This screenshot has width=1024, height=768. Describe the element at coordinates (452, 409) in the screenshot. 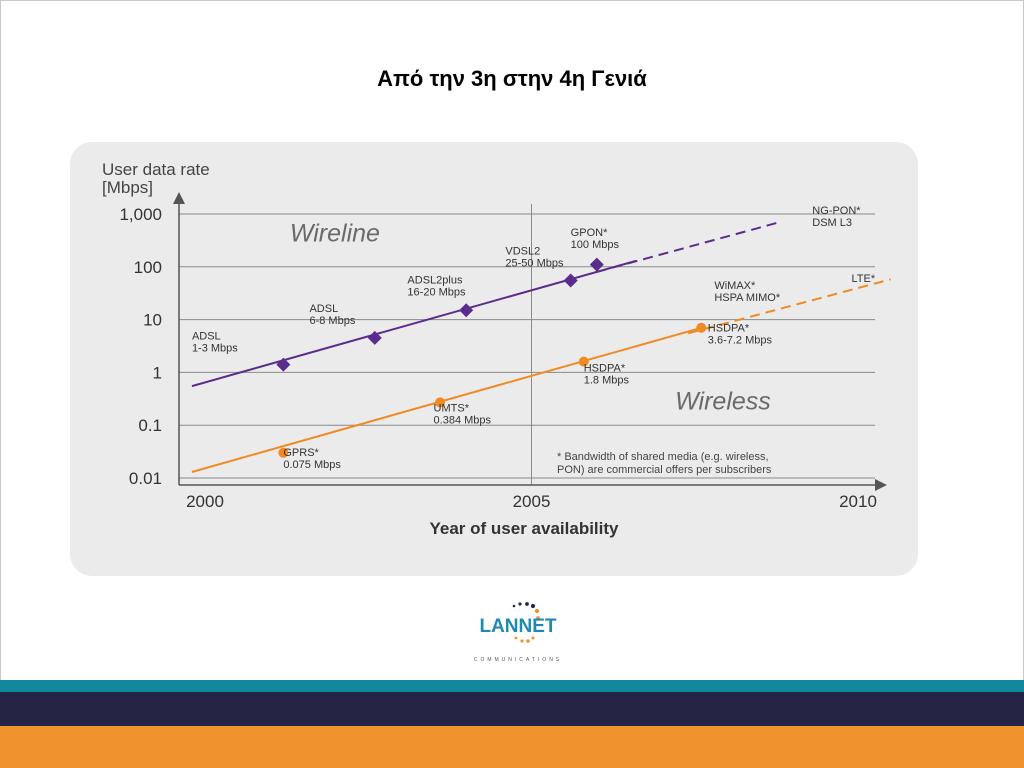

I see `point-label-name: UMTS*` at that location.